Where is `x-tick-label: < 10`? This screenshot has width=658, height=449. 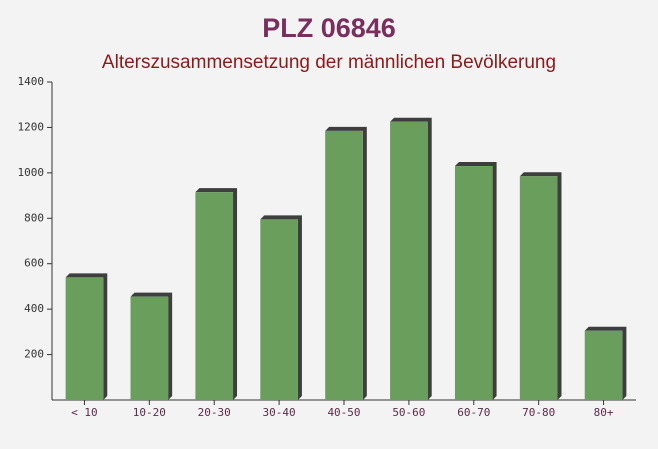
x-tick-label: < 10 is located at coordinates (84, 412).